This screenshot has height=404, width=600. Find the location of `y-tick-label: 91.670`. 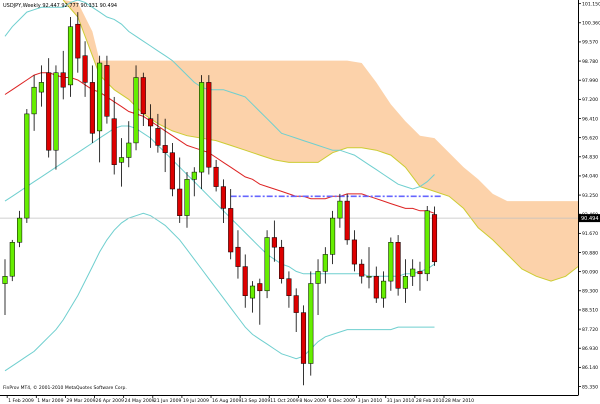

y-tick-label: 91.670 is located at coordinates (590, 234).